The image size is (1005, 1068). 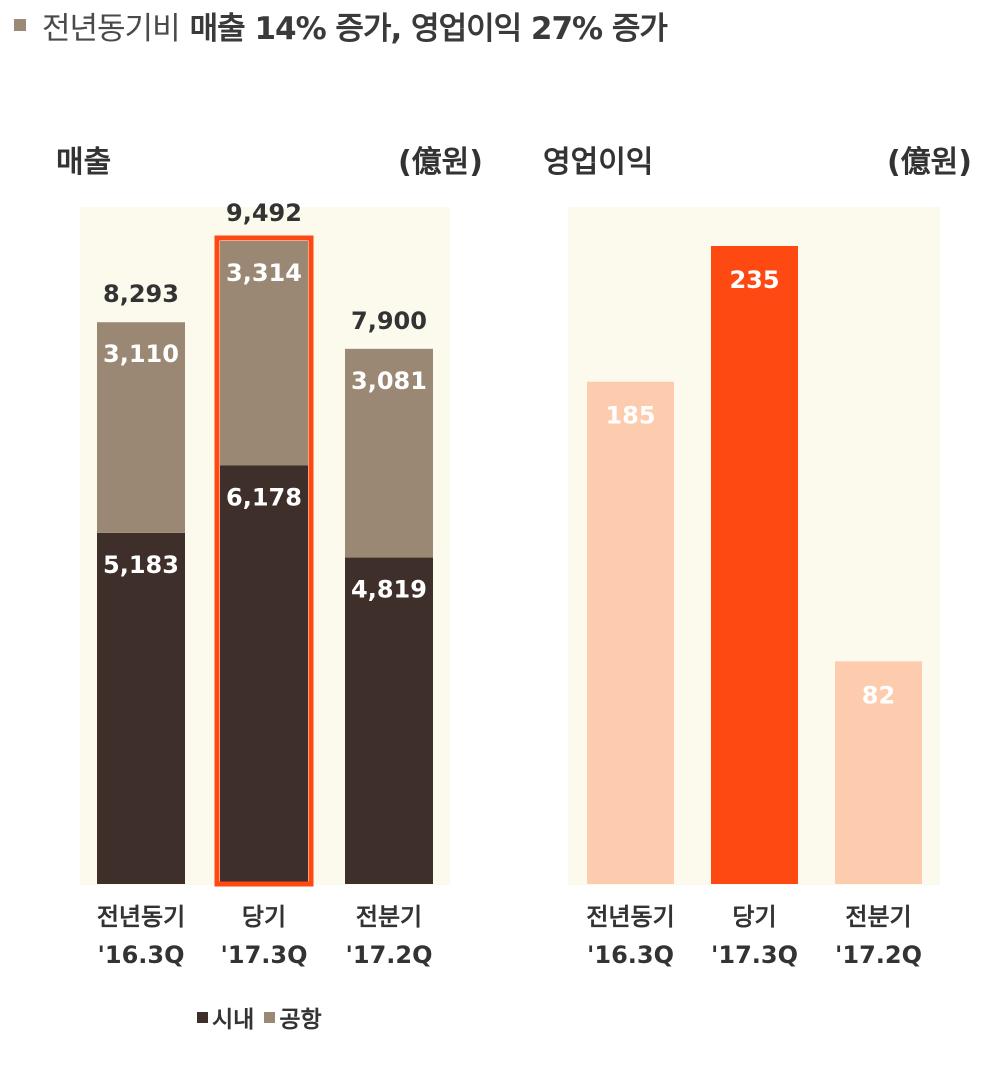 What do you see at coordinates (111, 28) in the screenshot?
I see `headline-part1: 전년동기비` at bounding box center [111, 28].